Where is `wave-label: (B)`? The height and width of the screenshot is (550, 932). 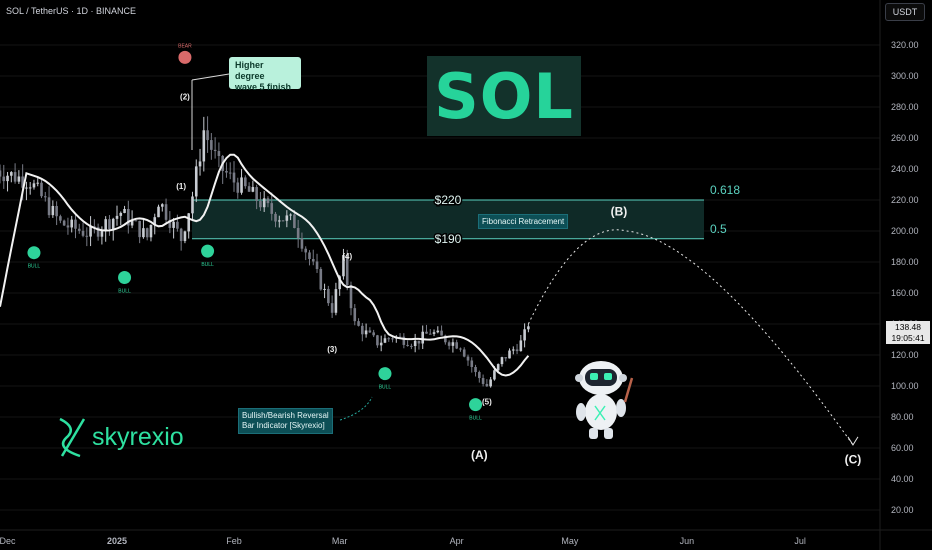 wave-label: (B) is located at coordinates (619, 212).